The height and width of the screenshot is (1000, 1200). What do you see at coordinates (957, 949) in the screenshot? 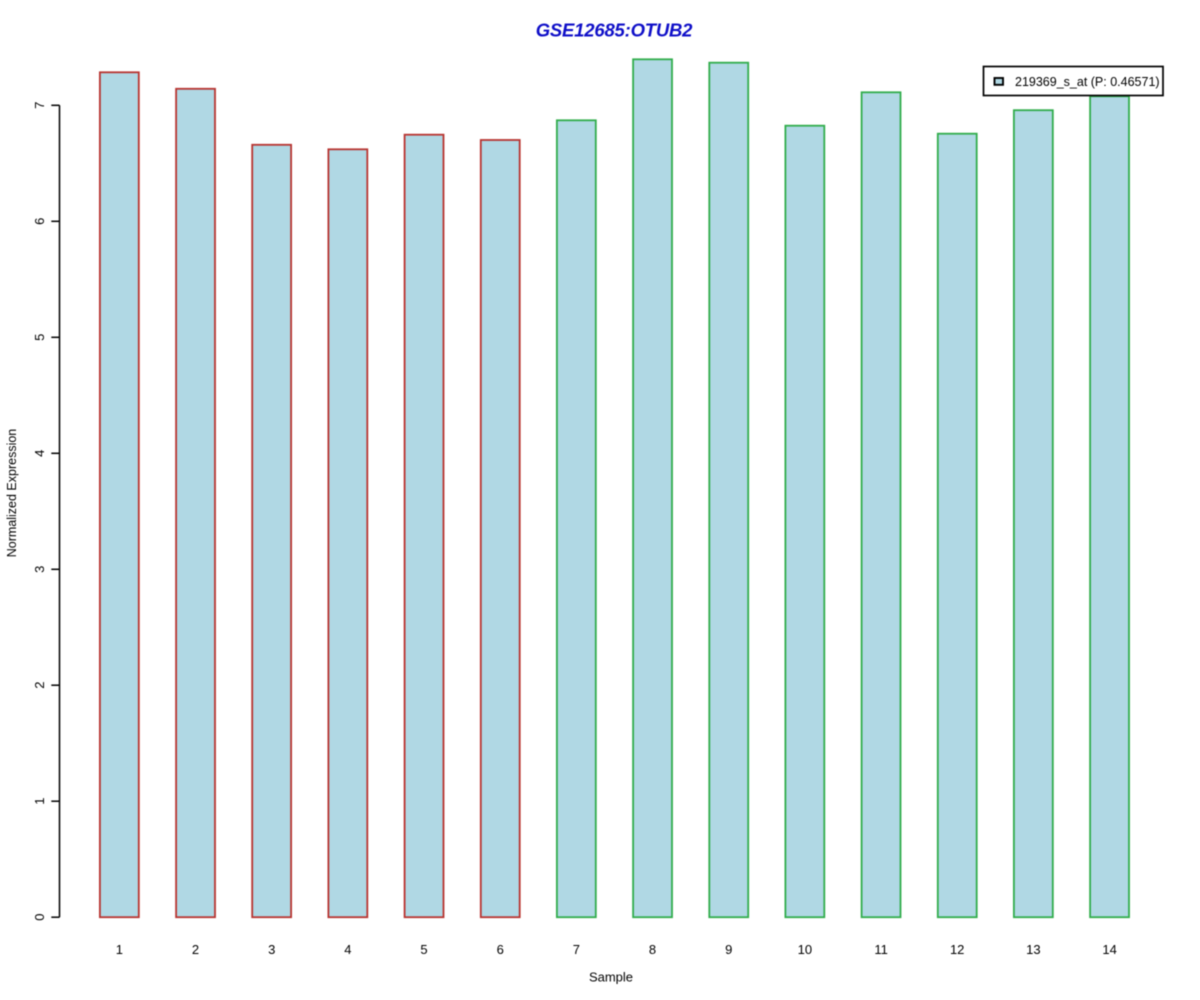
I see `svg-text: 12` at bounding box center [957, 949].